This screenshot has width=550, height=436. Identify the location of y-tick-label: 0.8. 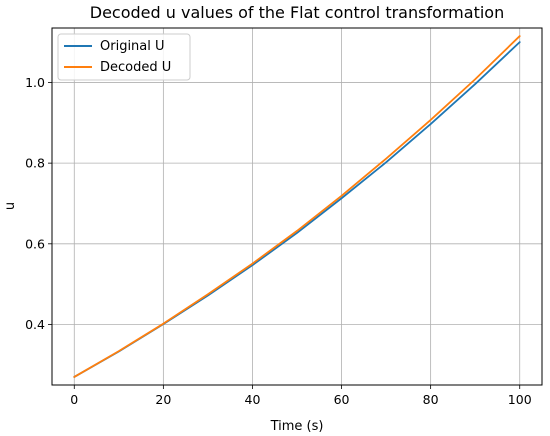
(35, 163).